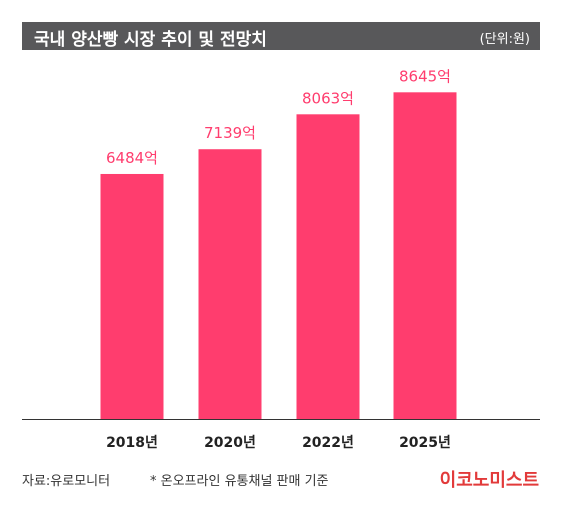 The width and height of the screenshot is (563, 507). I want to click on x-tick-label-2: 2022년, so click(328, 443).